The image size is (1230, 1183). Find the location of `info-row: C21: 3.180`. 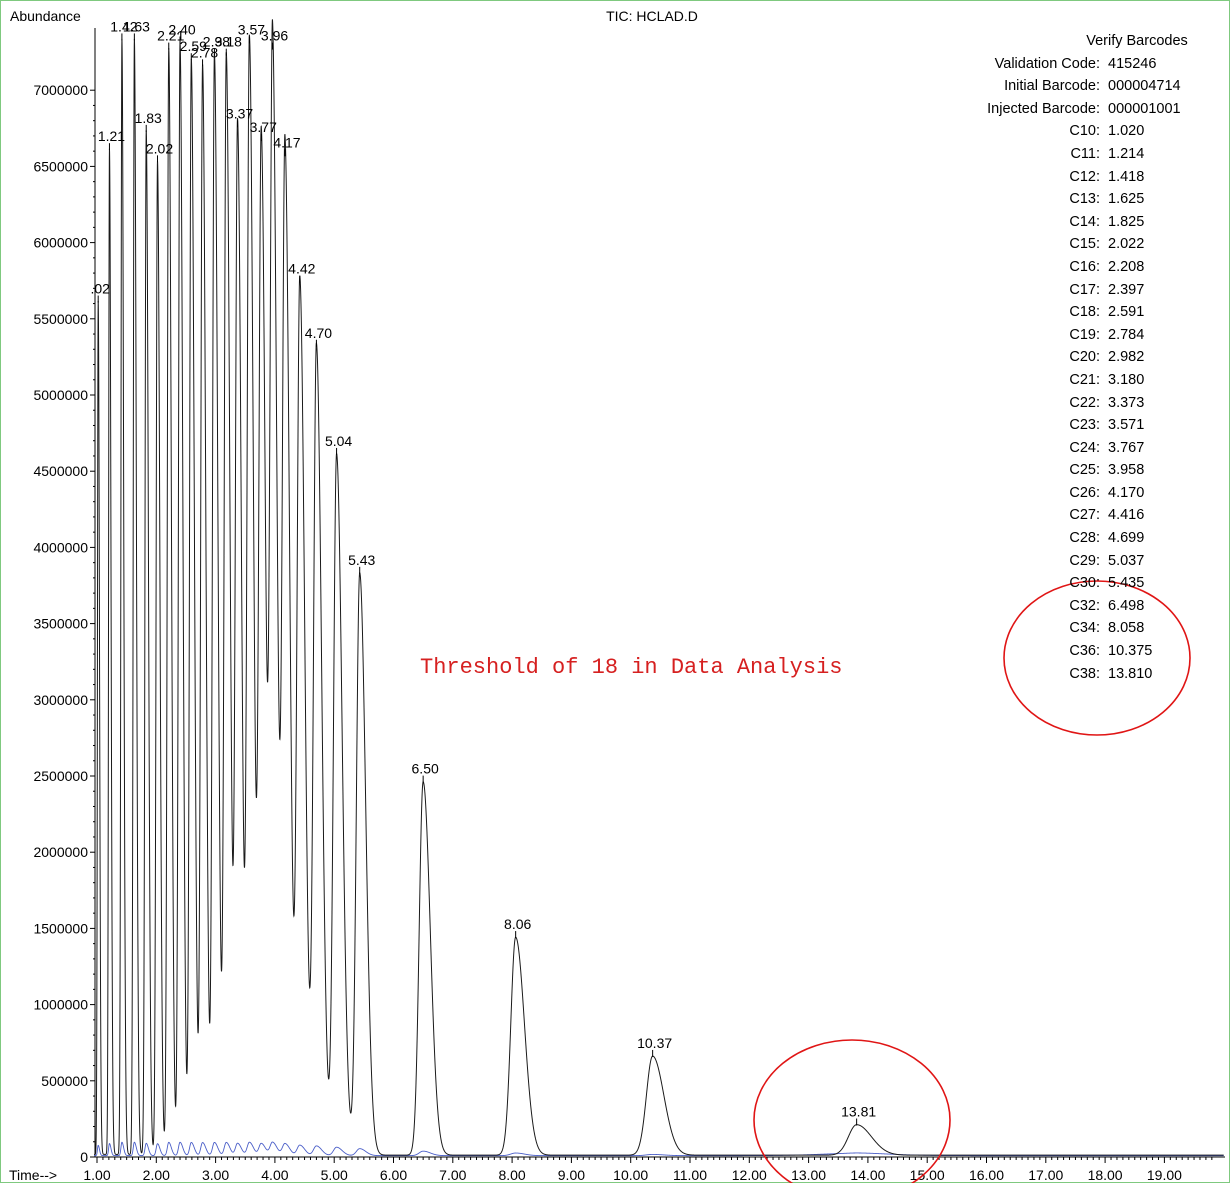

info-row: C21: 3.180 is located at coordinates (1082, 380).